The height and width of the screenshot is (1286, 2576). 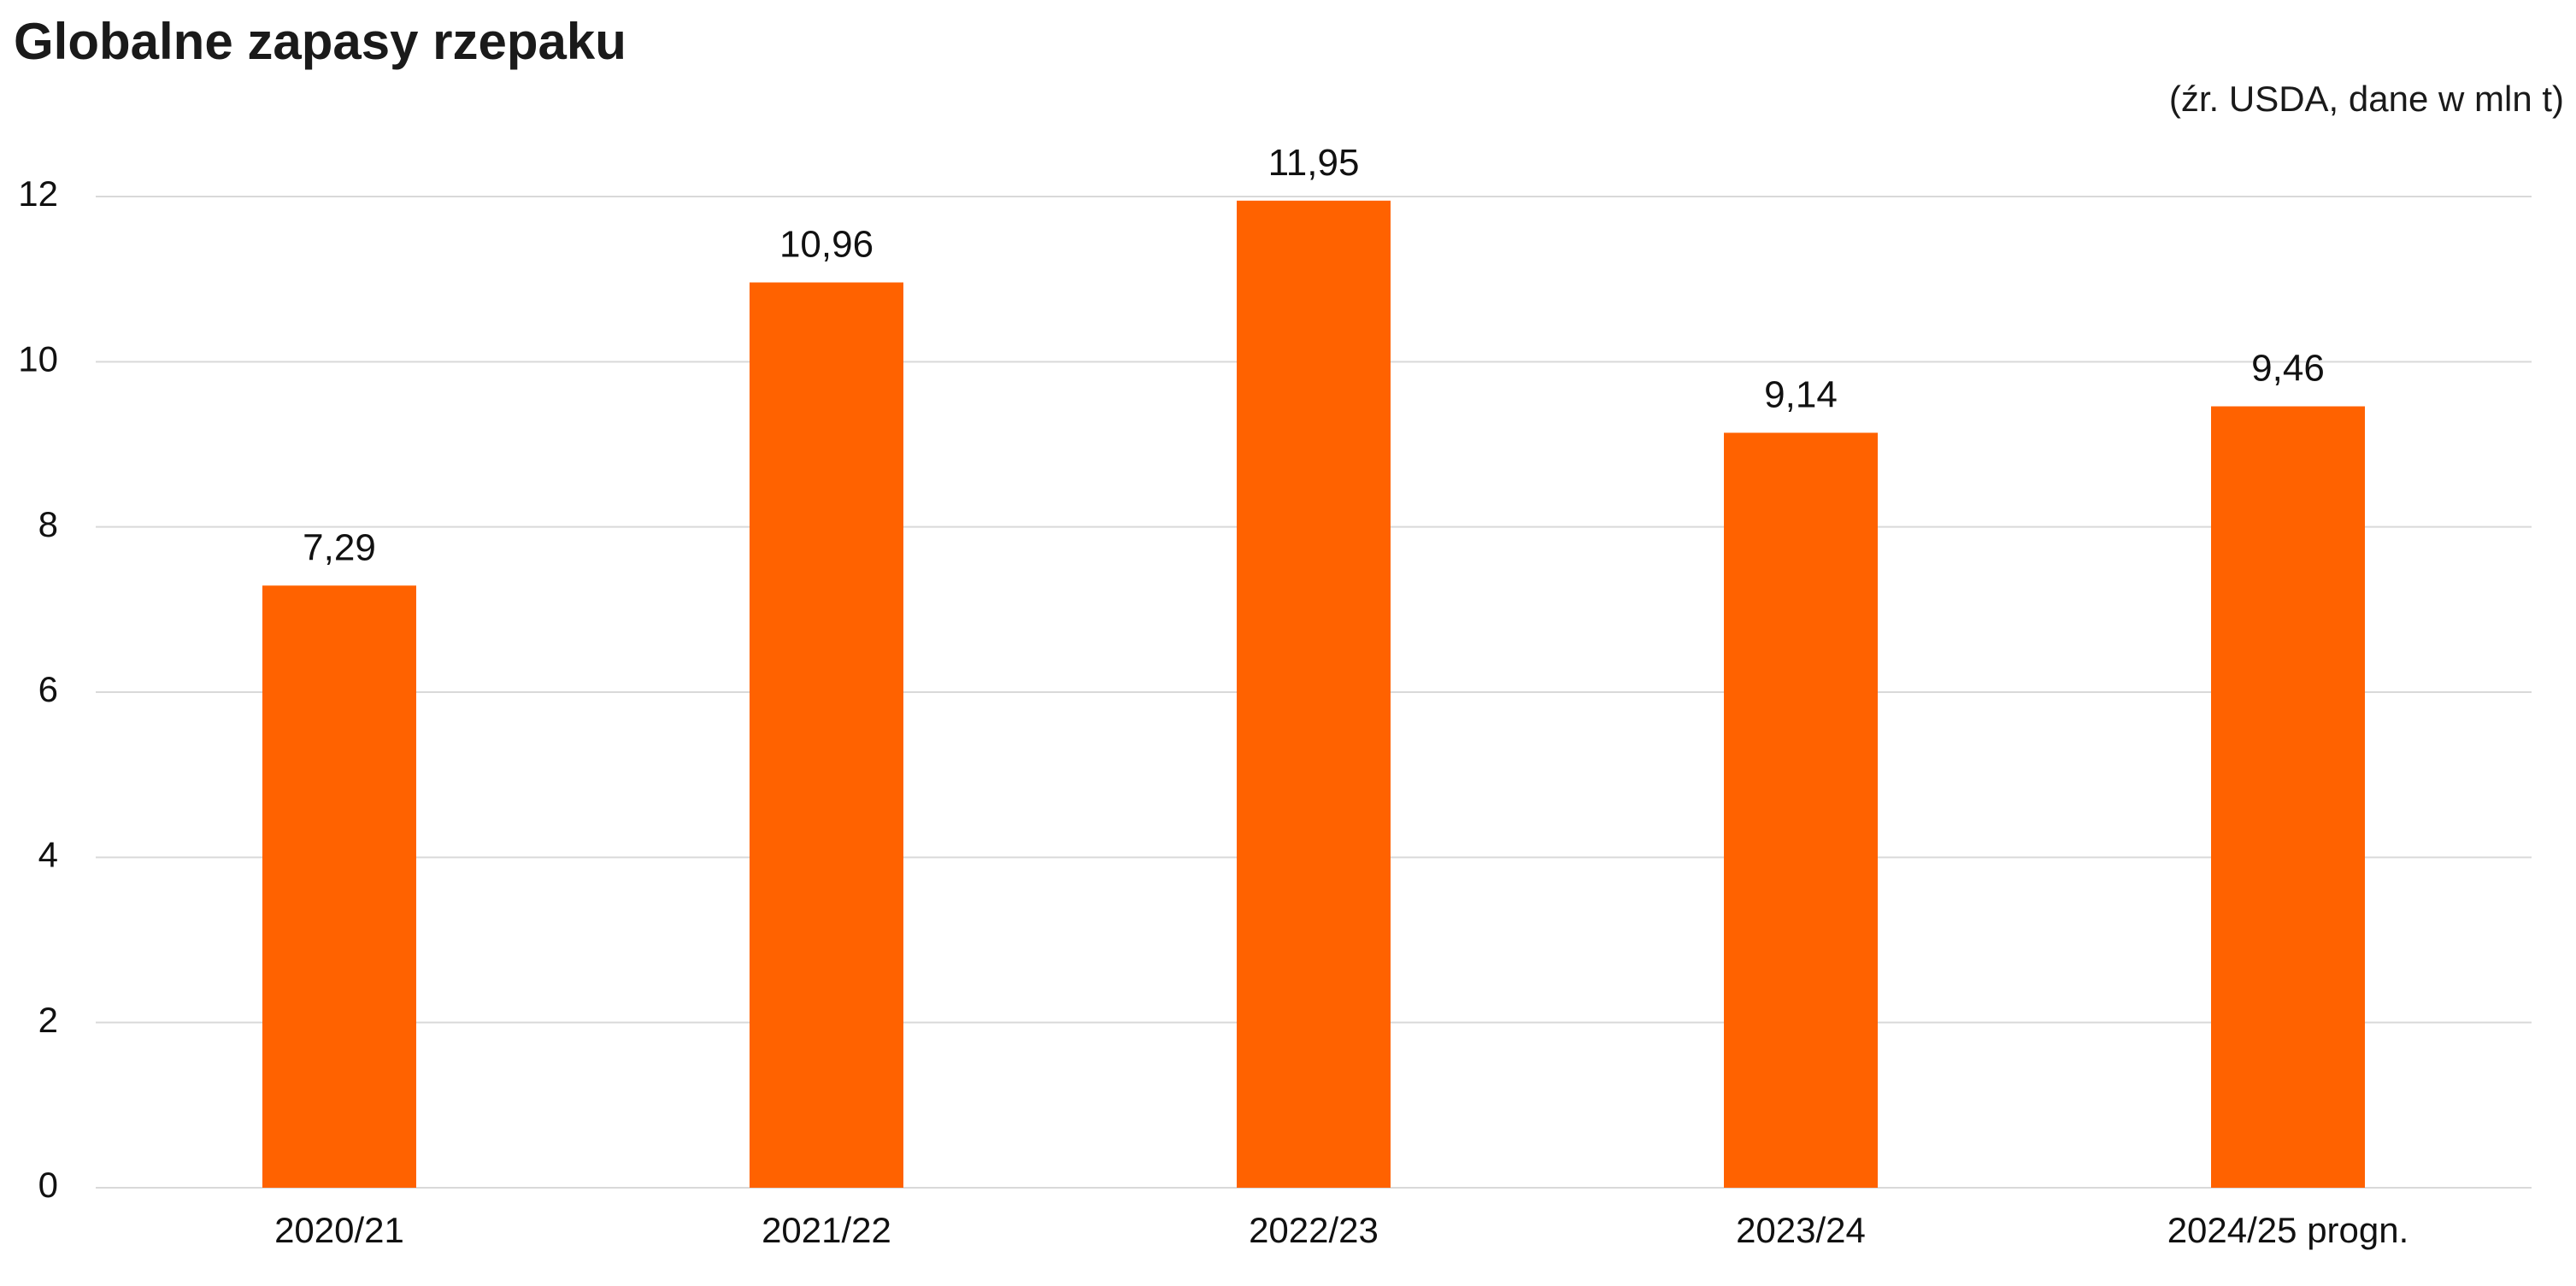 I want to click on data-label: 9,14, so click(x=1801, y=394).